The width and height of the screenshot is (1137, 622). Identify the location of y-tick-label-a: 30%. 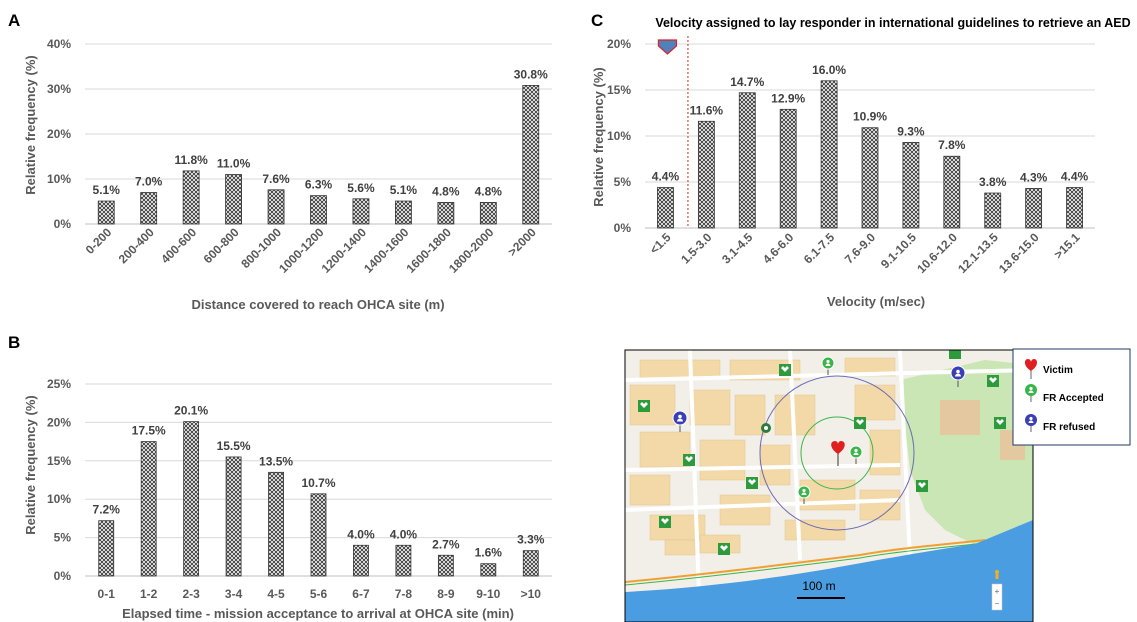
(59, 89).